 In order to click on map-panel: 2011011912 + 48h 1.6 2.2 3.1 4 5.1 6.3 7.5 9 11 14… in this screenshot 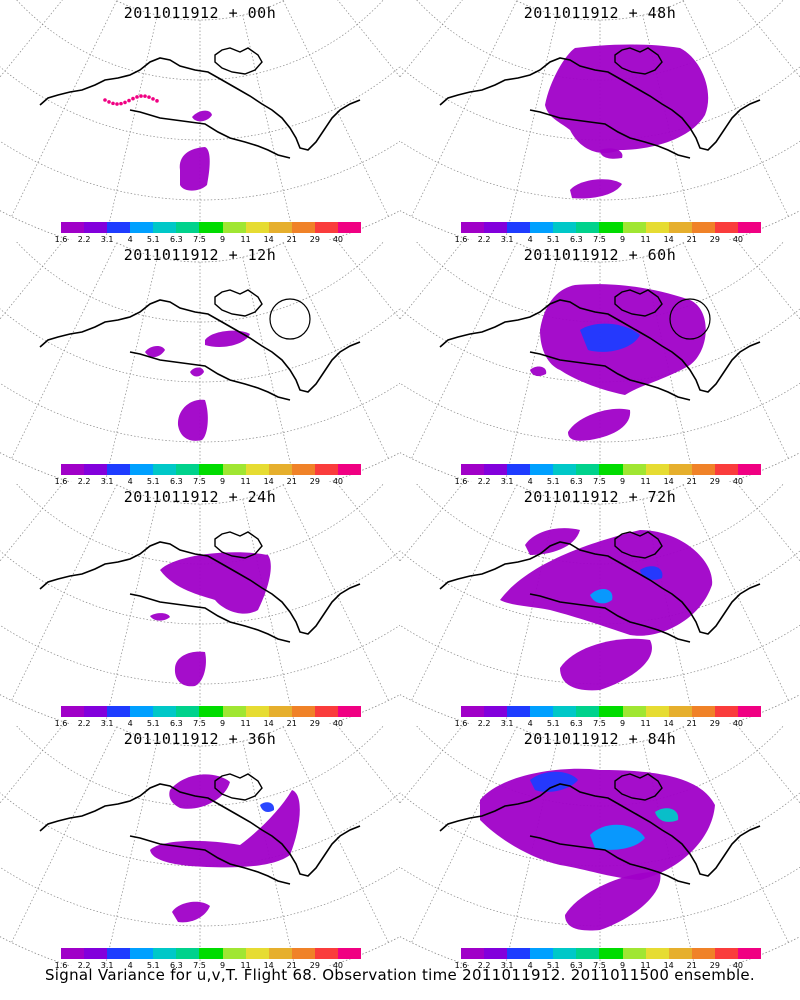, I will do `click(600, 122)`.